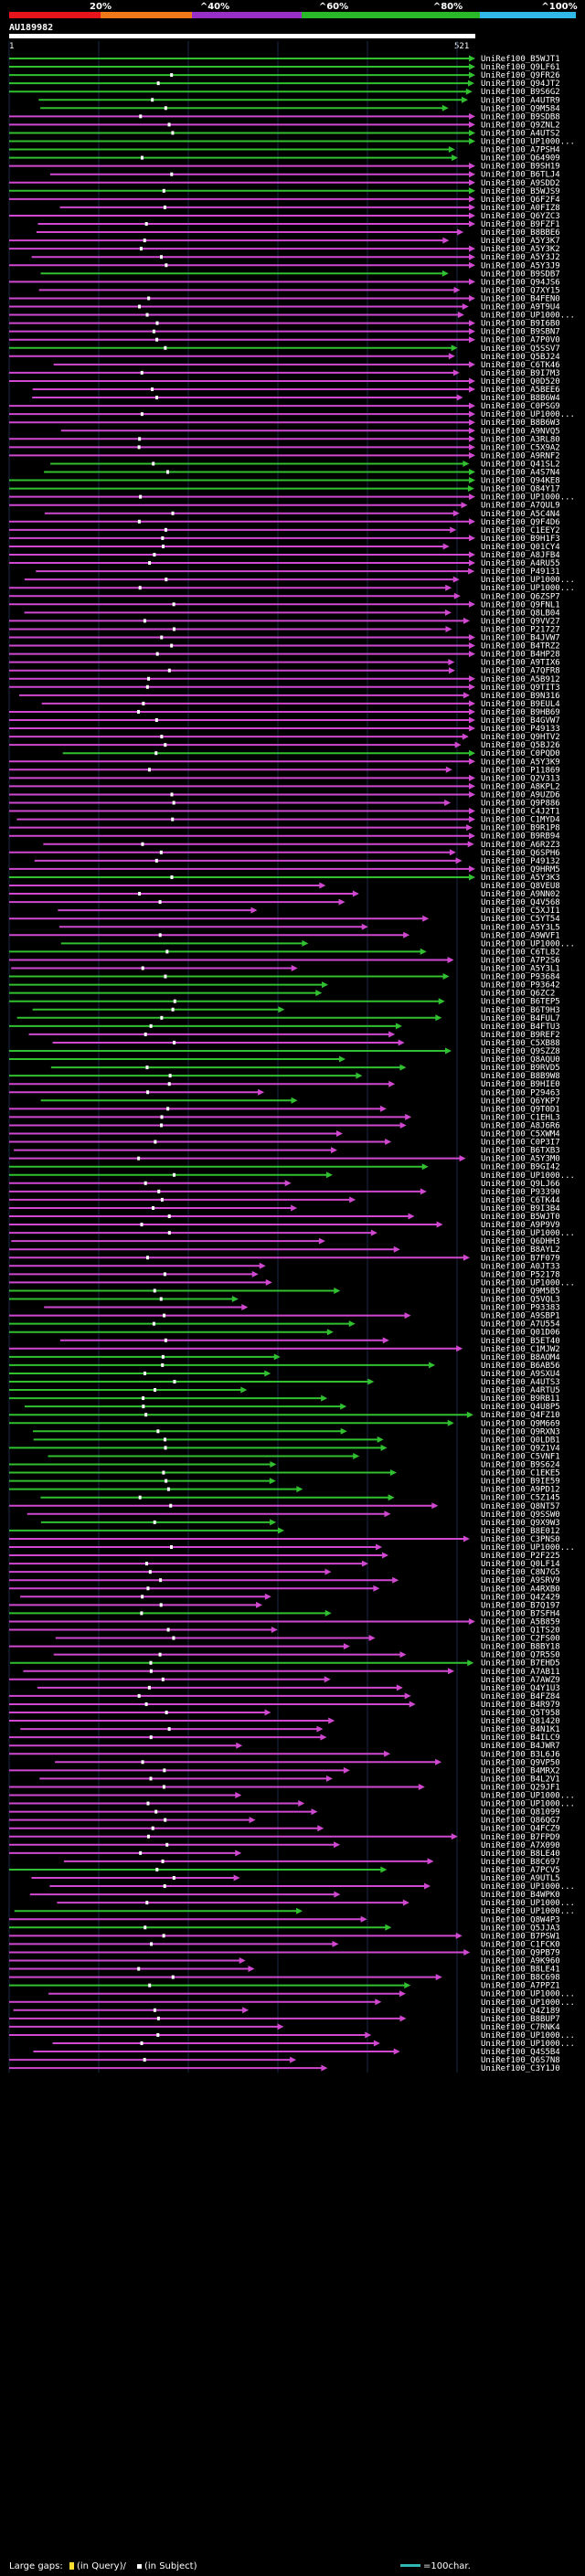 The width and height of the screenshot is (585, 2576). Describe the element at coordinates (520, 208) in the screenshot. I see `hit-label: UniRef100_A0FIZ8` at that location.